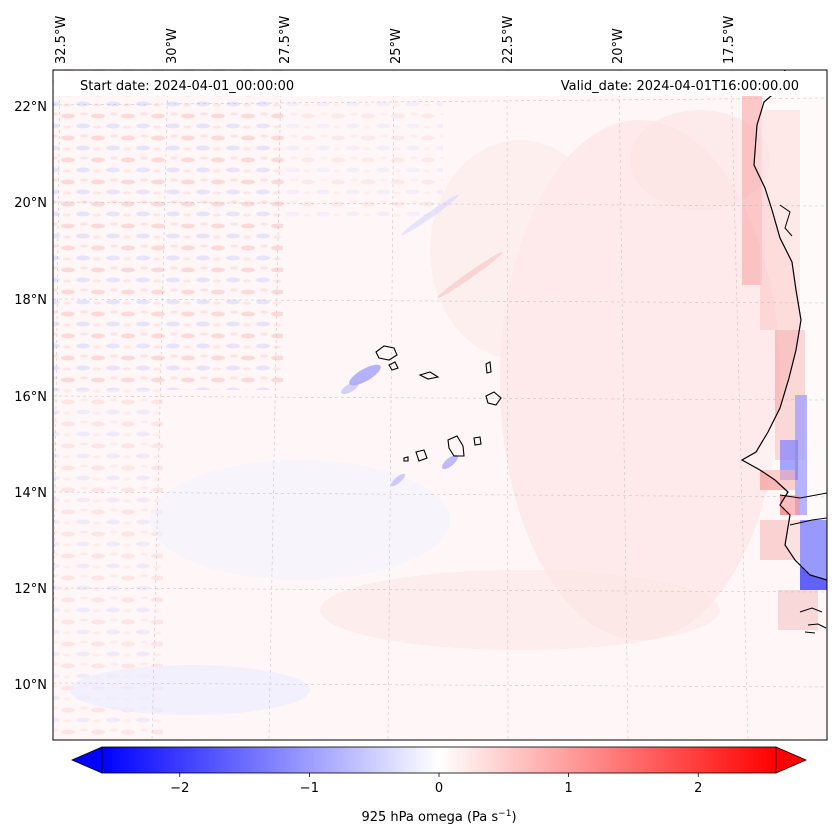  What do you see at coordinates (30, 589) in the screenshot?
I see `lat-label-12n: 12°N` at bounding box center [30, 589].